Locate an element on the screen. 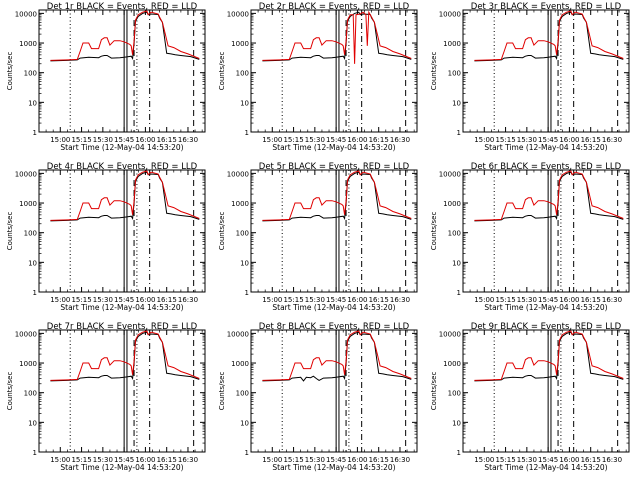 This screenshot has width=640, height=480. panel-title: Det 4r BLACK = Events, RED = LLD is located at coordinates (122, 167).